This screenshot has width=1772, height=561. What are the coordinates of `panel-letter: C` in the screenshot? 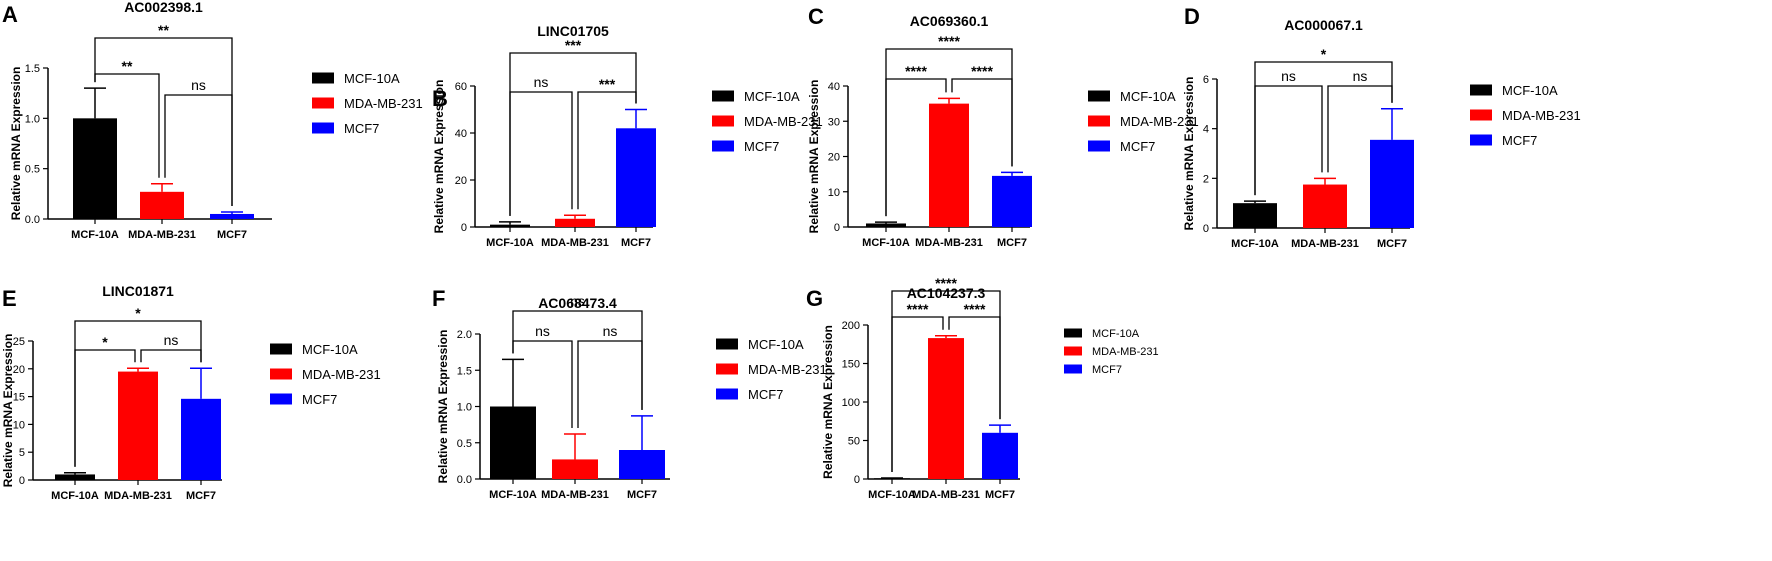 It's located at (816, 16).